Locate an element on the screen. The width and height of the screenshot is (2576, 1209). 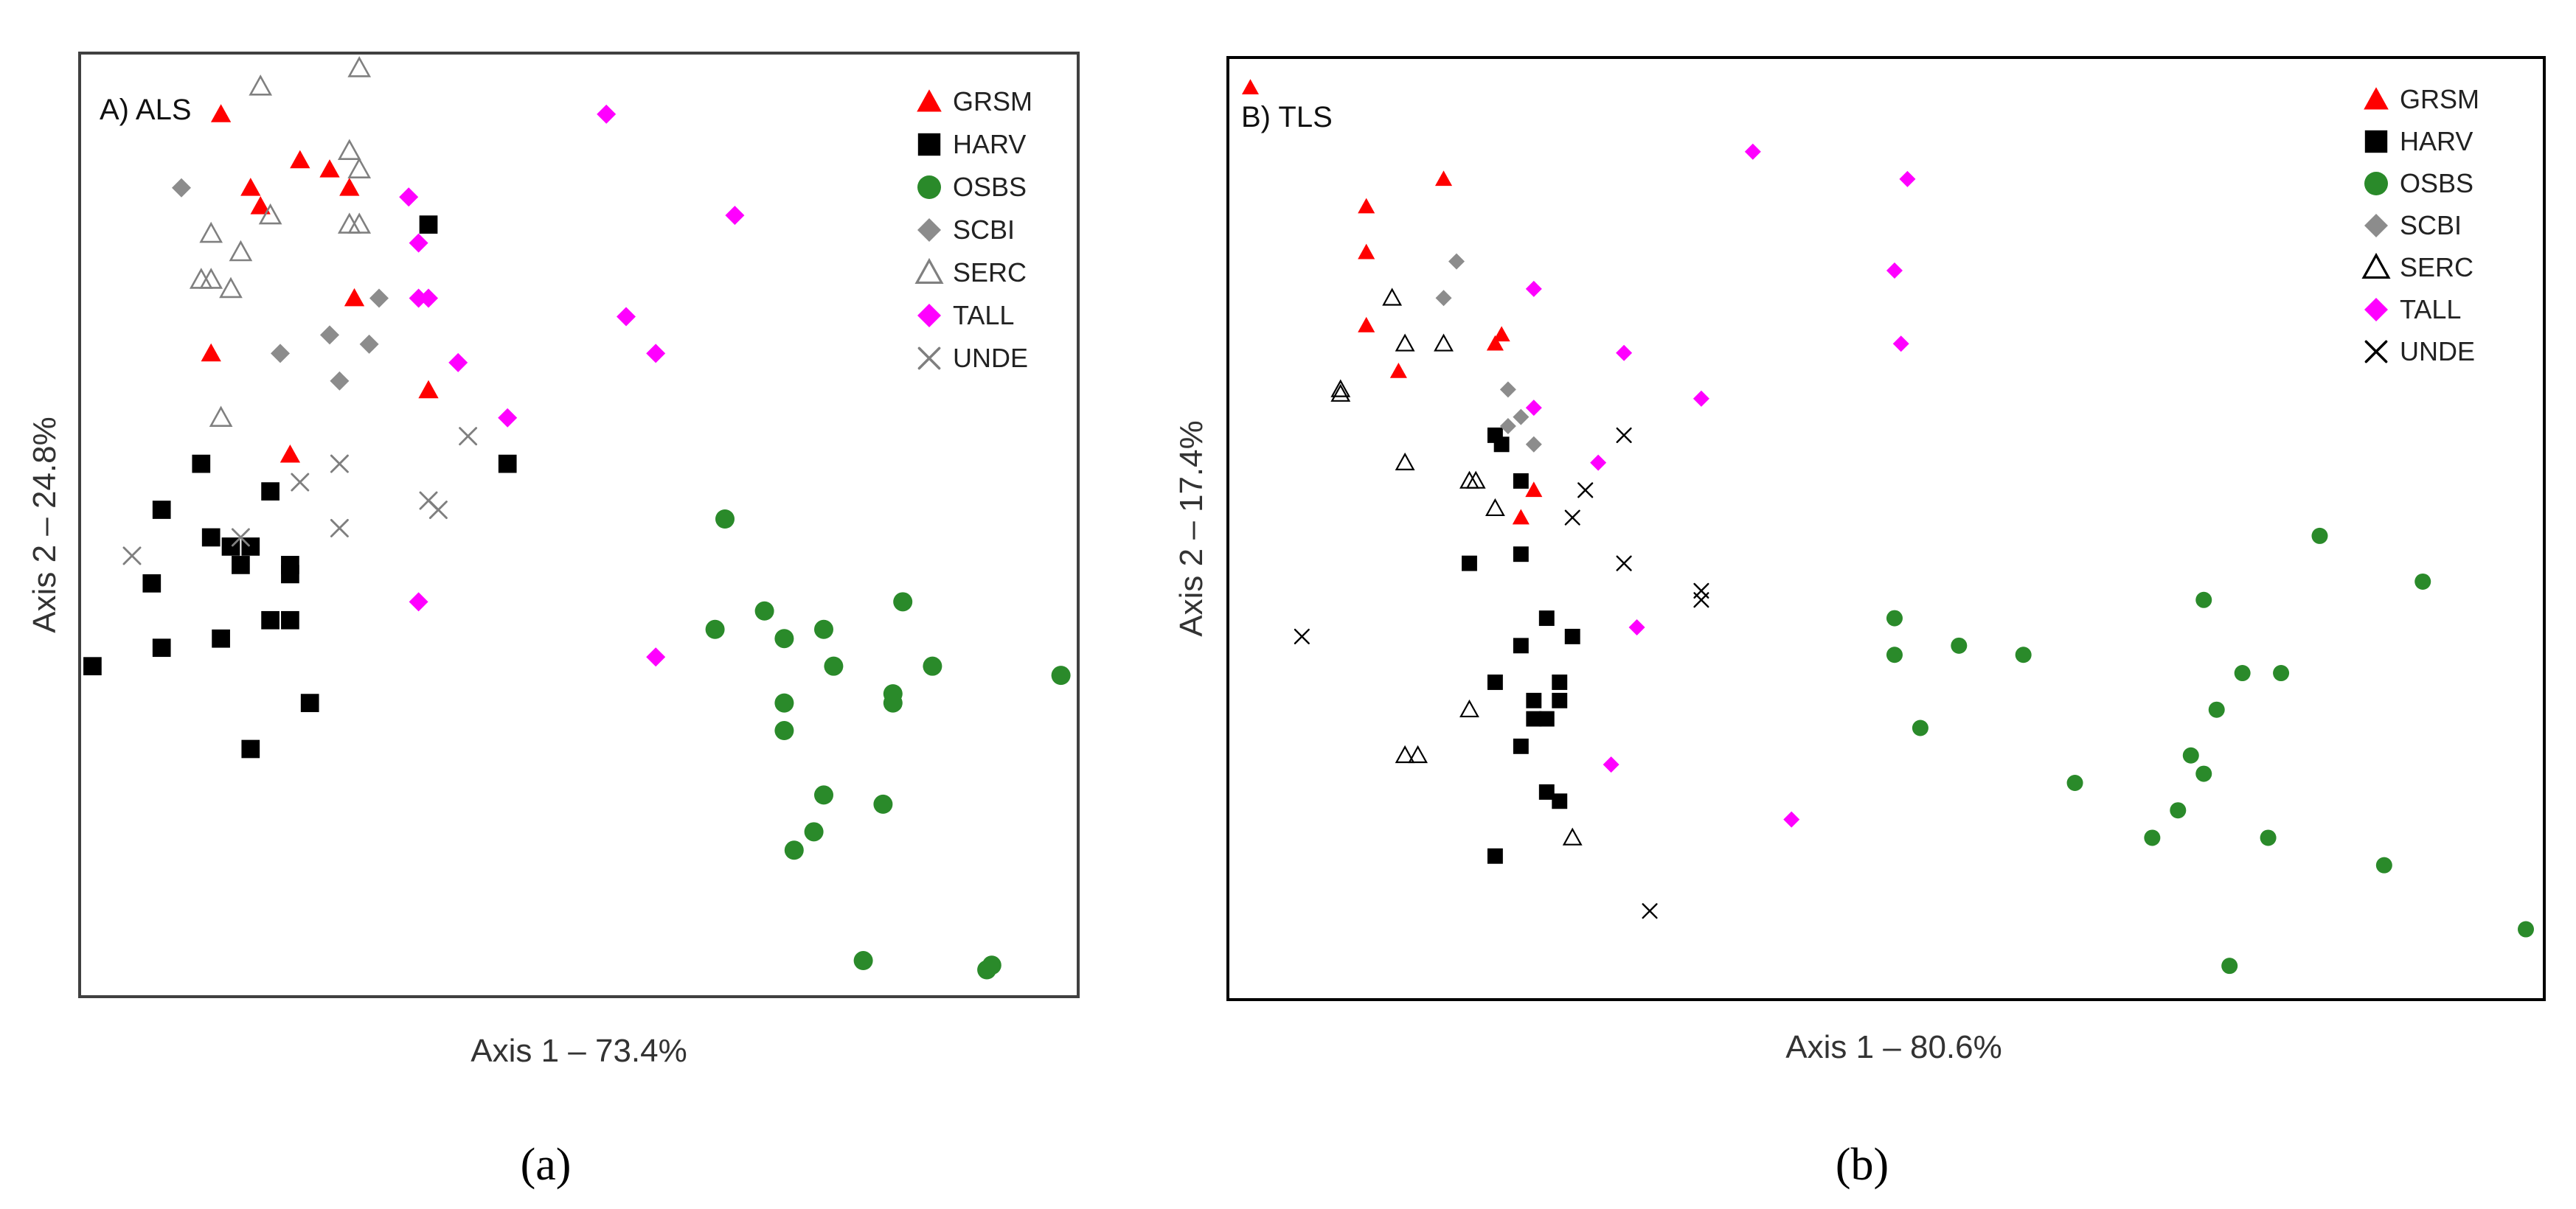
legend-marker-serc is located at coordinates (2376, 265).